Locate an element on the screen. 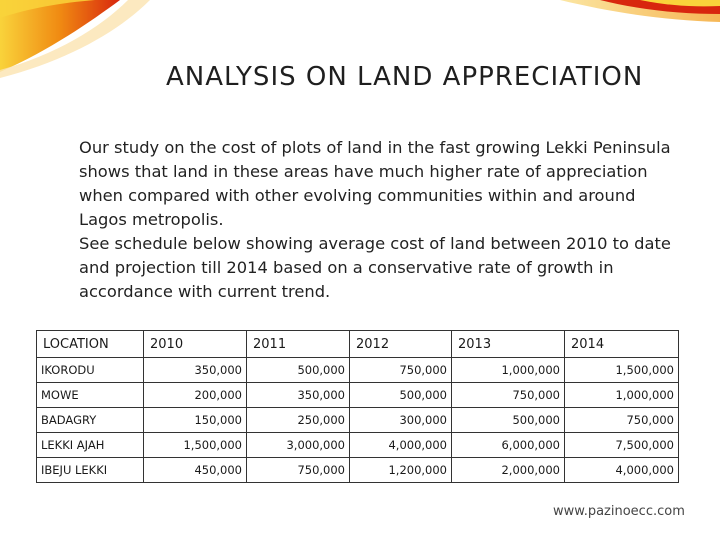  header-2012: 2012 is located at coordinates (400, 344).